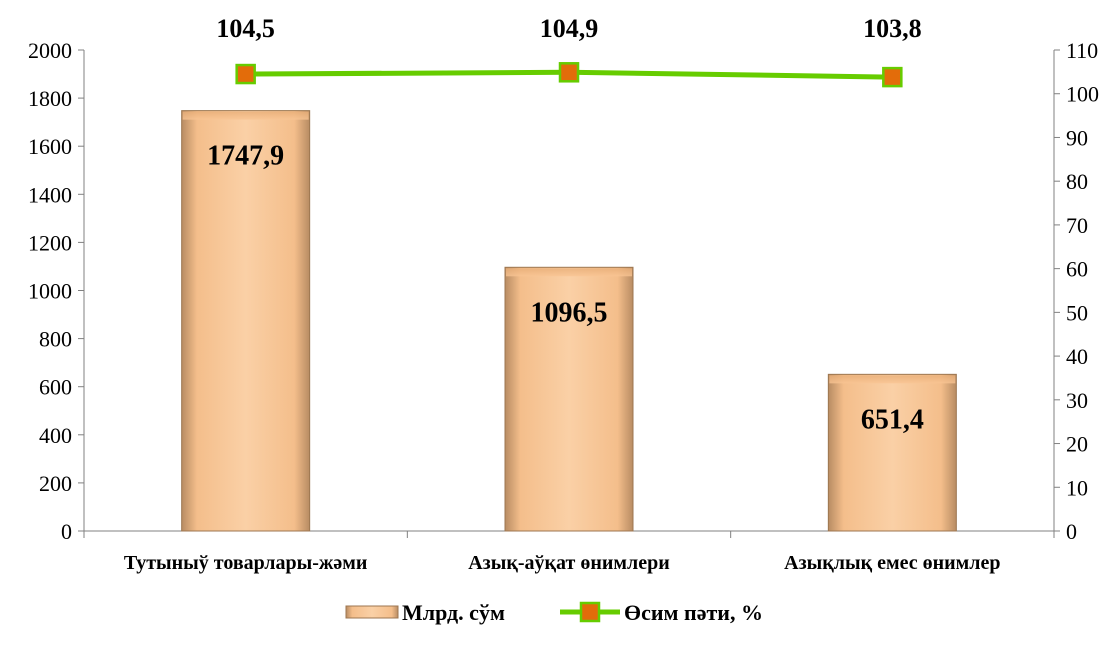 The height and width of the screenshot is (657, 1120). What do you see at coordinates (892, 419) in the screenshot?
I see `bar-data-label: 651,4` at bounding box center [892, 419].